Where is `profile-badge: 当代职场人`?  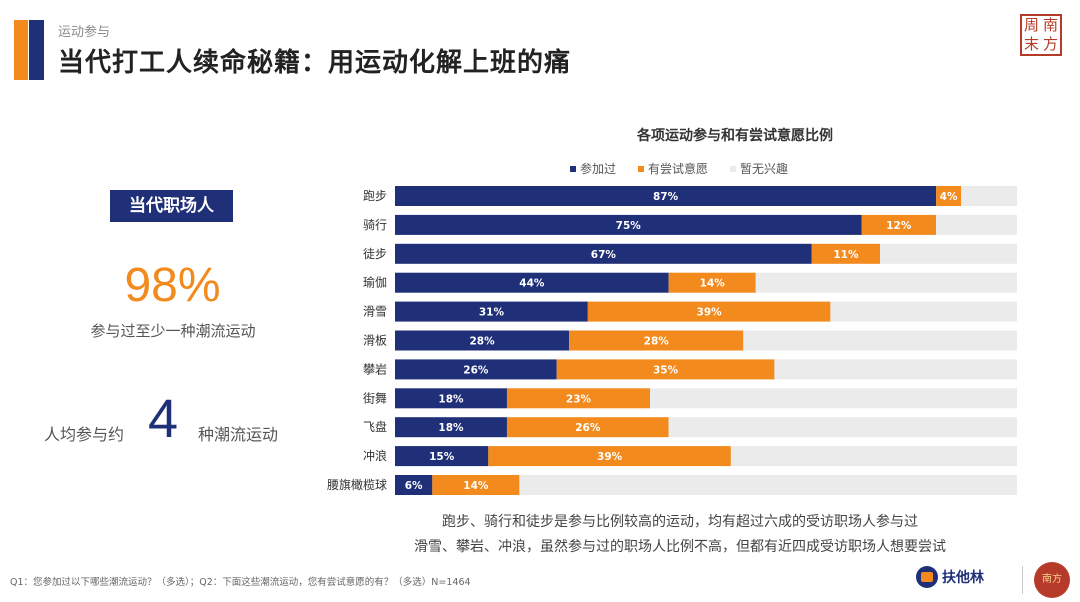 profile-badge: 当代职场人 is located at coordinates (171, 206).